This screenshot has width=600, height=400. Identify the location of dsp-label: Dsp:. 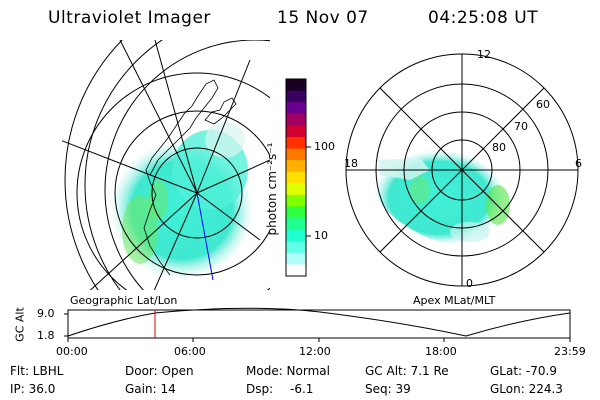
(260, 389).